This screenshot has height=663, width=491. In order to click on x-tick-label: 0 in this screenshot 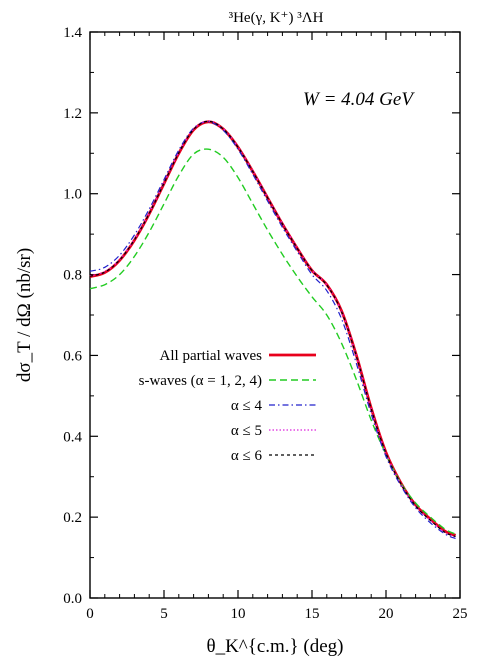, I will do `click(90, 614)`.